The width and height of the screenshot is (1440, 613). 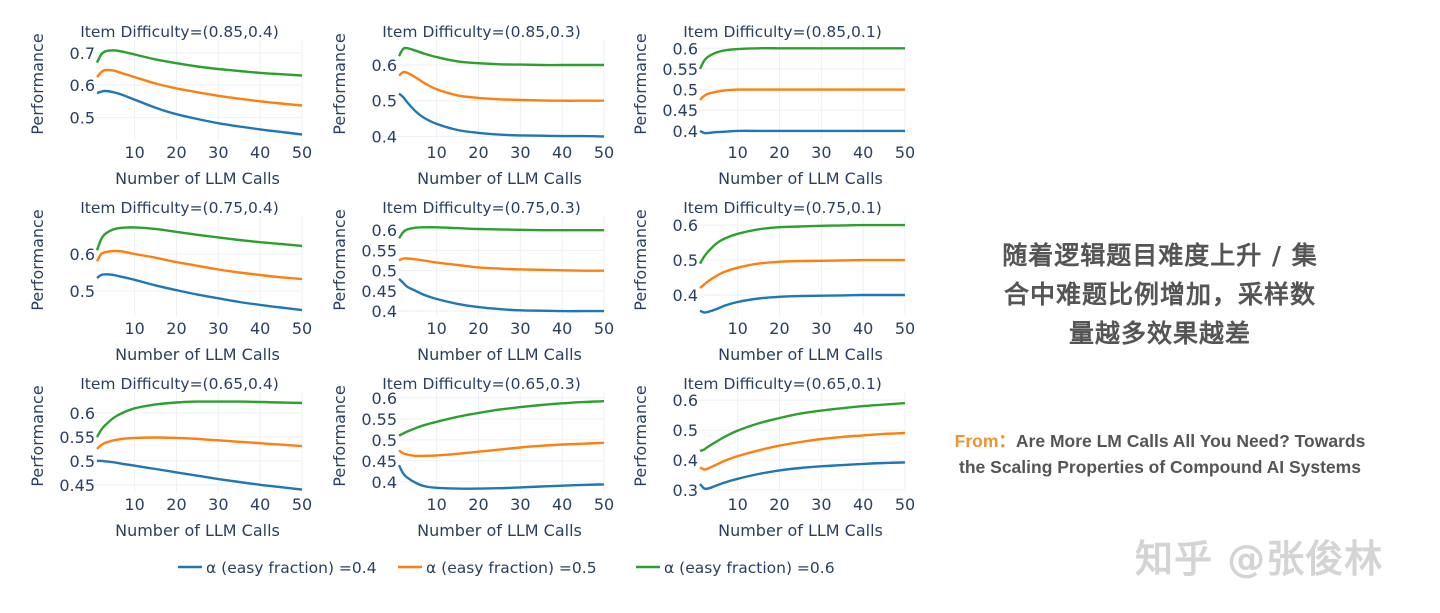 I want to click on legend-label: α (easy fraction) =0.4, so click(x=291, y=568).